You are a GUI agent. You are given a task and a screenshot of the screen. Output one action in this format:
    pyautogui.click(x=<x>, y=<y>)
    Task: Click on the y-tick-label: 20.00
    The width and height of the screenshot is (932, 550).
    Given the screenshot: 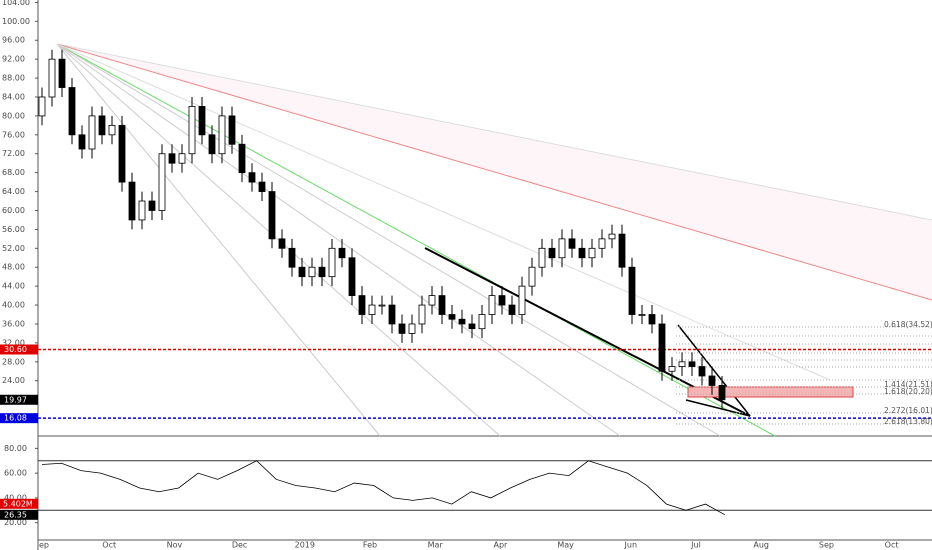 What is the action you would take?
    pyautogui.click(x=15, y=522)
    